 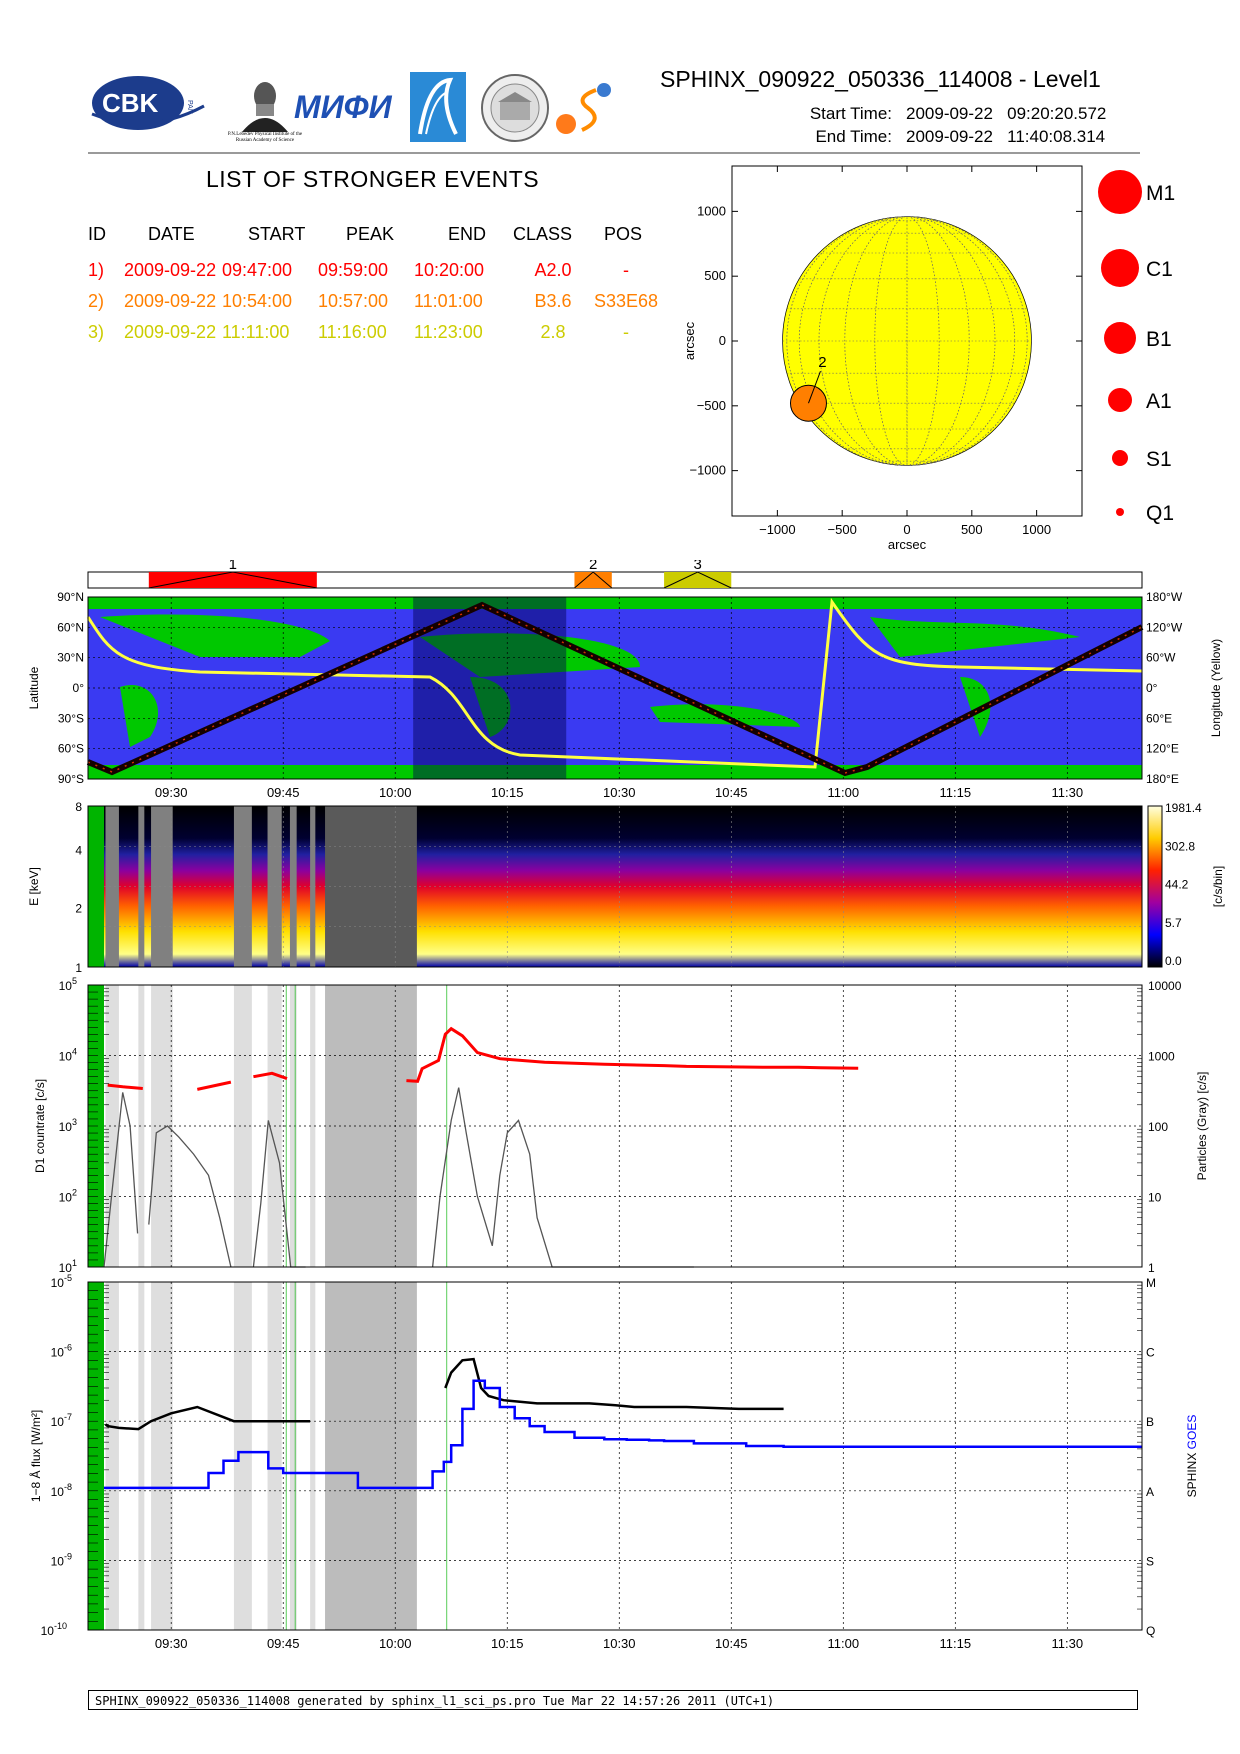 What do you see at coordinates (34, 886) in the screenshot?
I see `spectrogram-ylabel: E [keV]` at bounding box center [34, 886].